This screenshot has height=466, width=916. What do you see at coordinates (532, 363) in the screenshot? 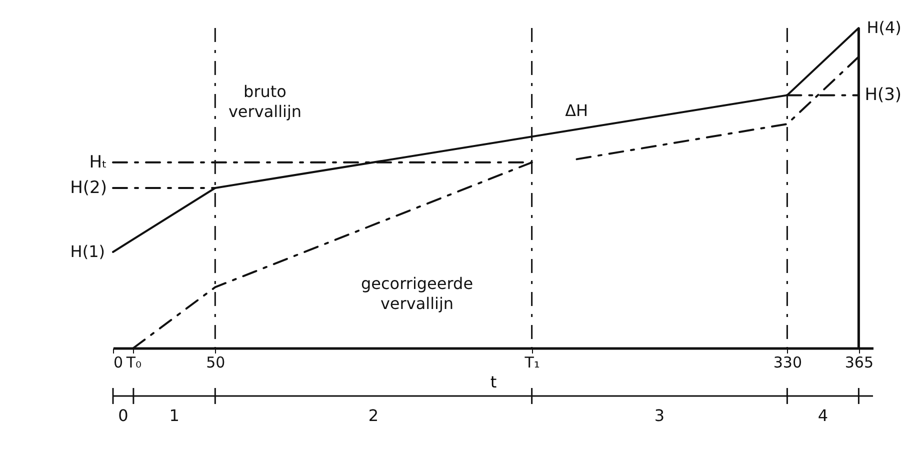
I see `x-tick-label: T₁` at bounding box center [532, 363].